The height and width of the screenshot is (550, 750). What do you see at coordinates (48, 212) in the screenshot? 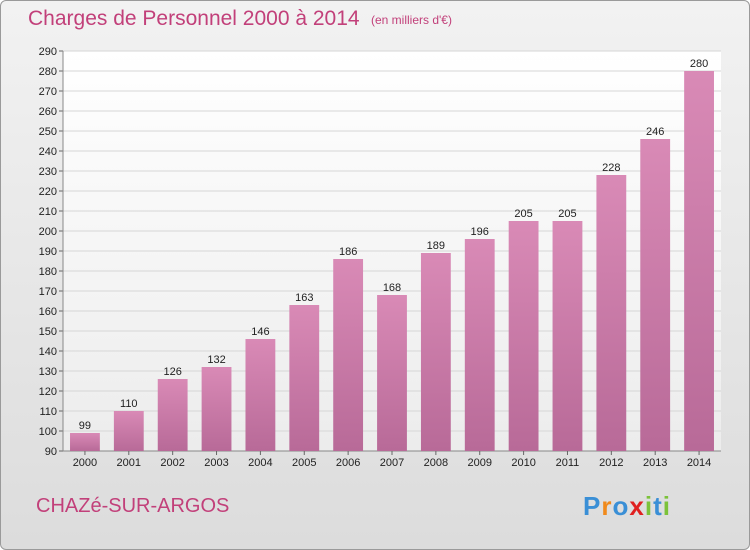
I see `y-tick-label: 210` at bounding box center [48, 212].